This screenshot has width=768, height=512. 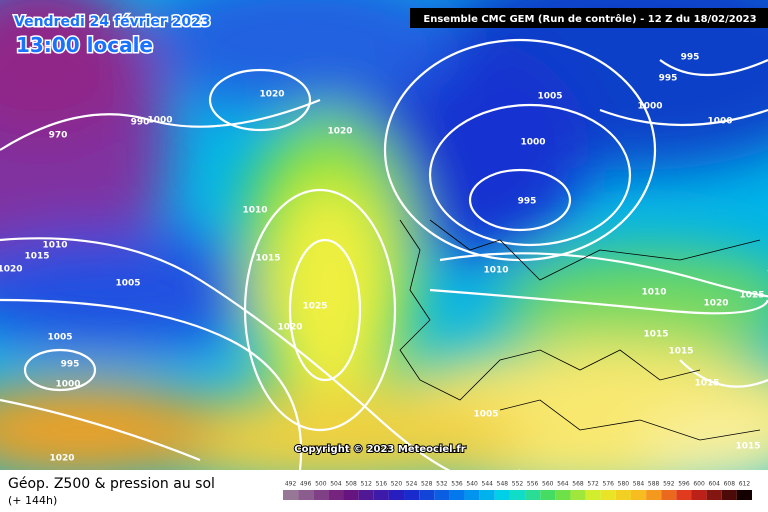 What do you see at coordinates (472, 484) in the screenshot?
I see `scale-label: 540` at bounding box center [472, 484].